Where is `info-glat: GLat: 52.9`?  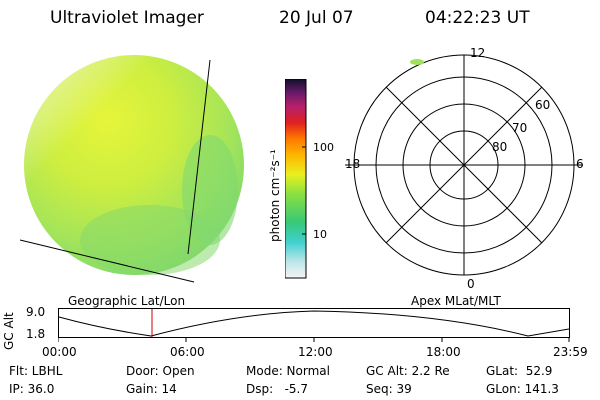 info-glat: GLat: 52.9 is located at coordinates (519, 371).